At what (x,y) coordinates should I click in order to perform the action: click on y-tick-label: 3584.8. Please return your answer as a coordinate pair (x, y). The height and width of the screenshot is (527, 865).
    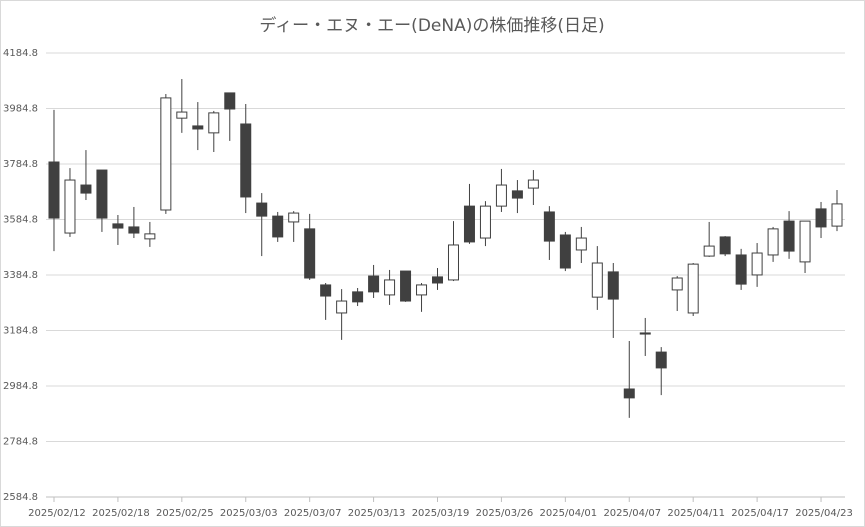
    Looking at the image, I should click on (20, 220).